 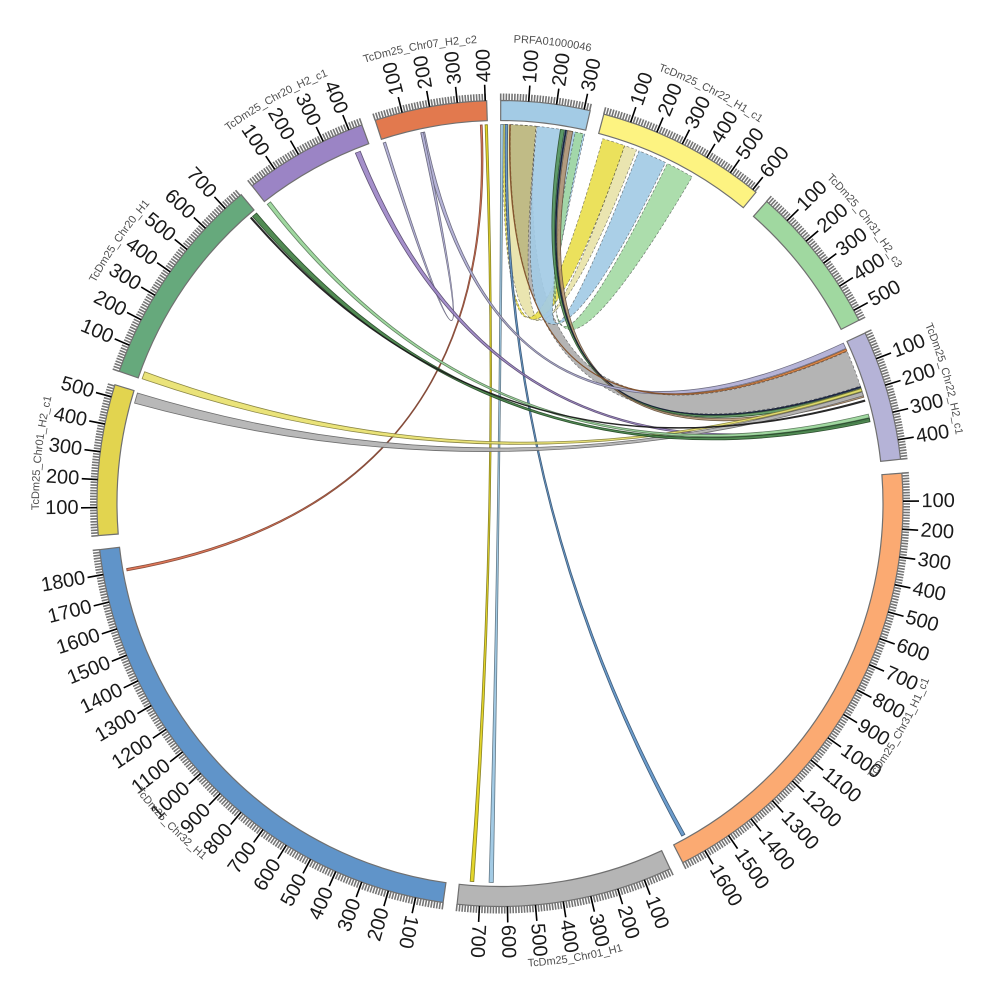 I want to click on svg-text: 700, so click(x=478, y=941).